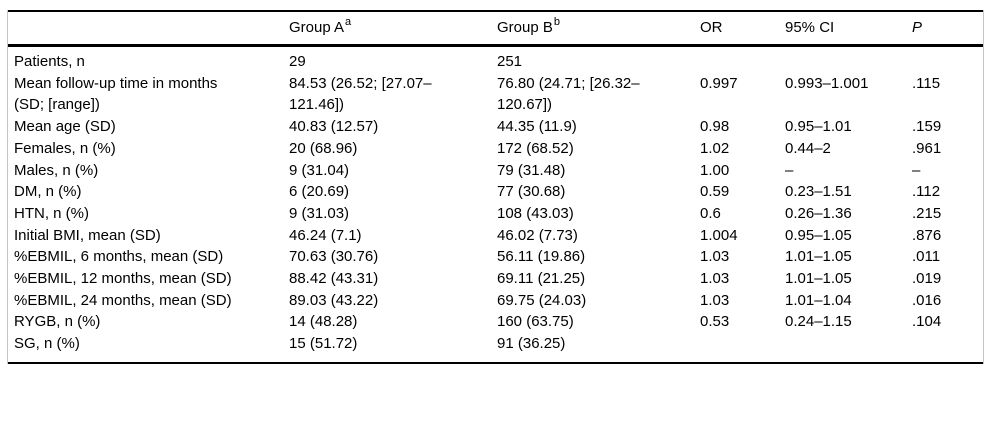 Image resolution: width=992 pixels, height=424 pixels. I want to click on value-cell: 88.42 (43.31), so click(334, 279).